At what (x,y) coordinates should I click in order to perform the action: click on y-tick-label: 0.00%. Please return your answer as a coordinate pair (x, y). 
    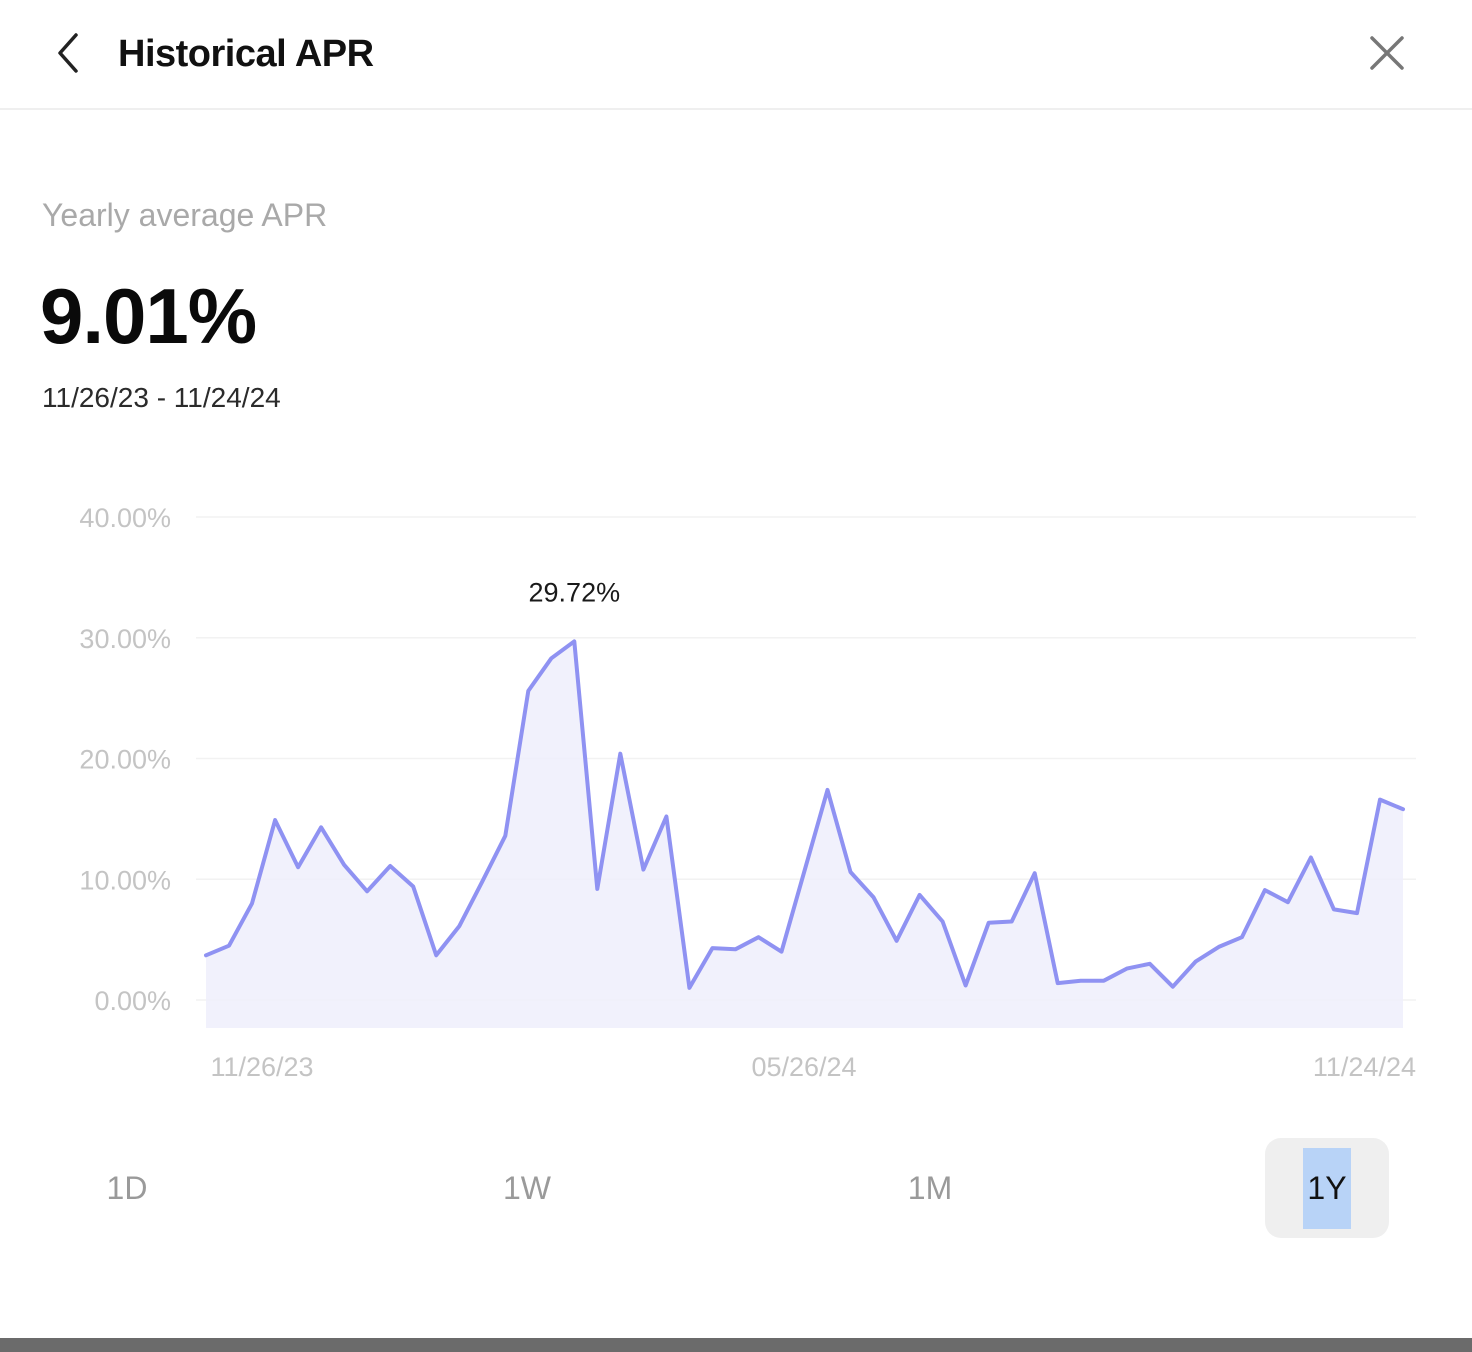
    Looking at the image, I should click on (132, 1001).